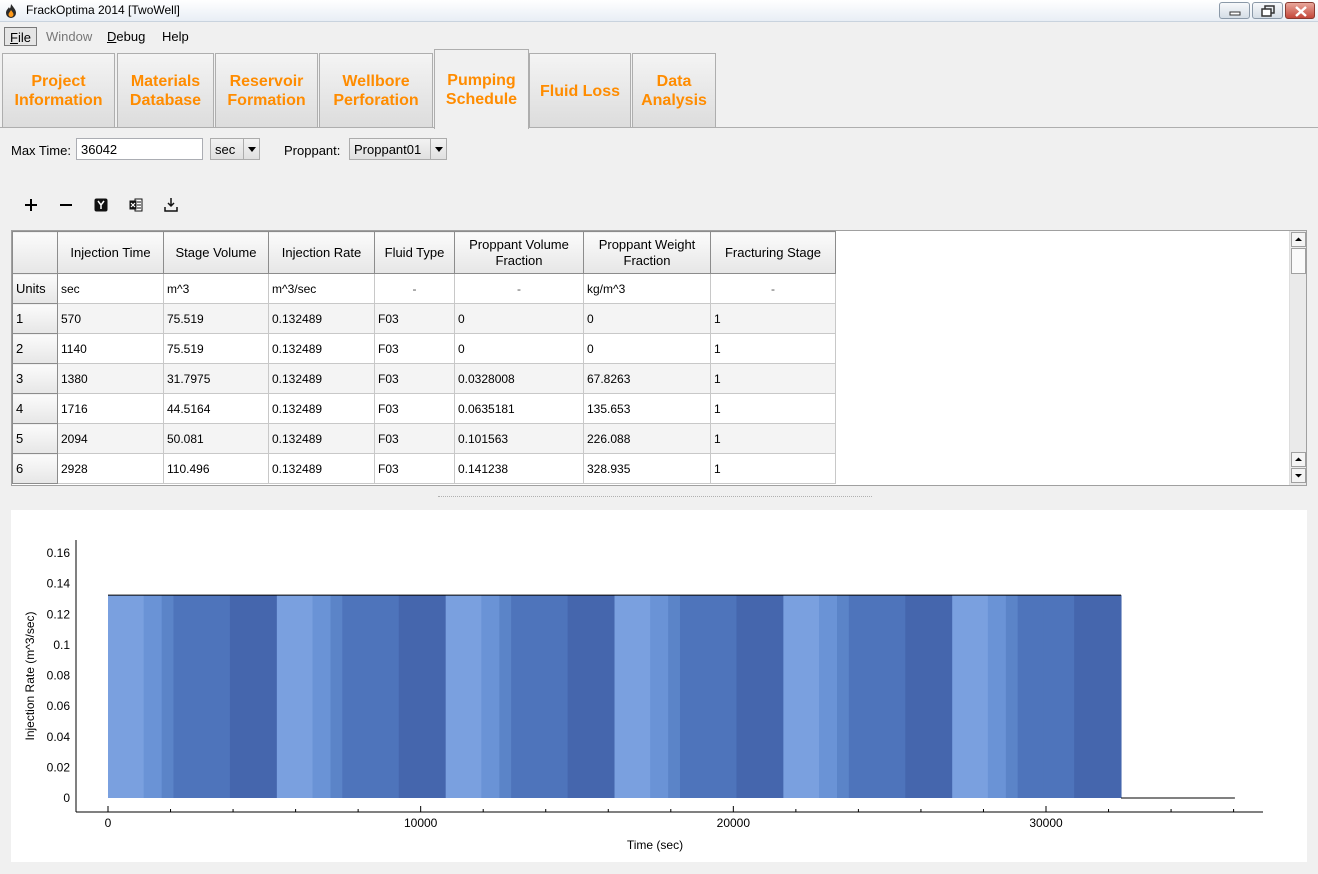 This screenshot has width=1318, height=874. What do you see at coordinates (175, 36) in the screenshot?
I see `menu-help: Help` at bounding box center [175, 36].